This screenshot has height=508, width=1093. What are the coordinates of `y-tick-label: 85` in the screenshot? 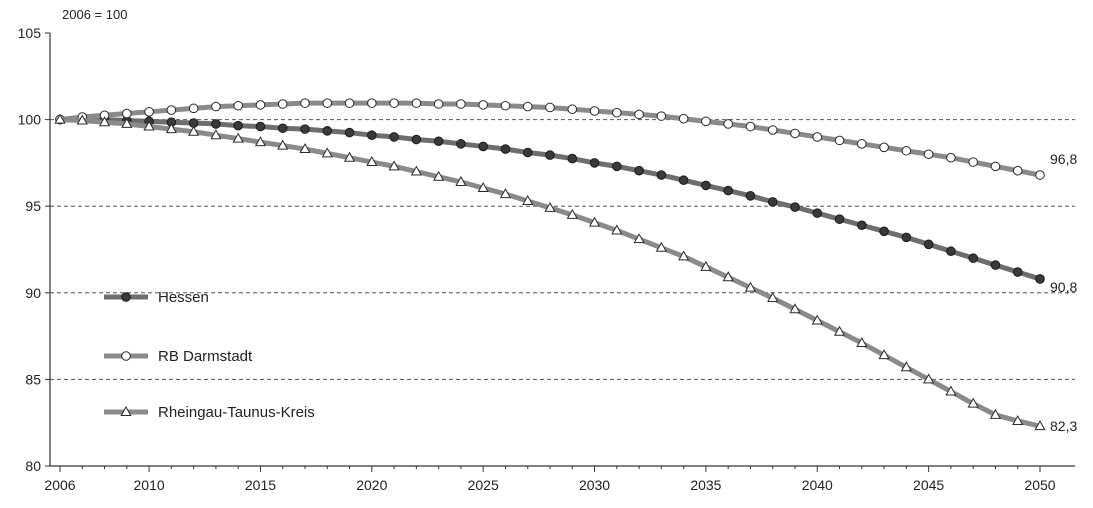 It's located at (33, 379).